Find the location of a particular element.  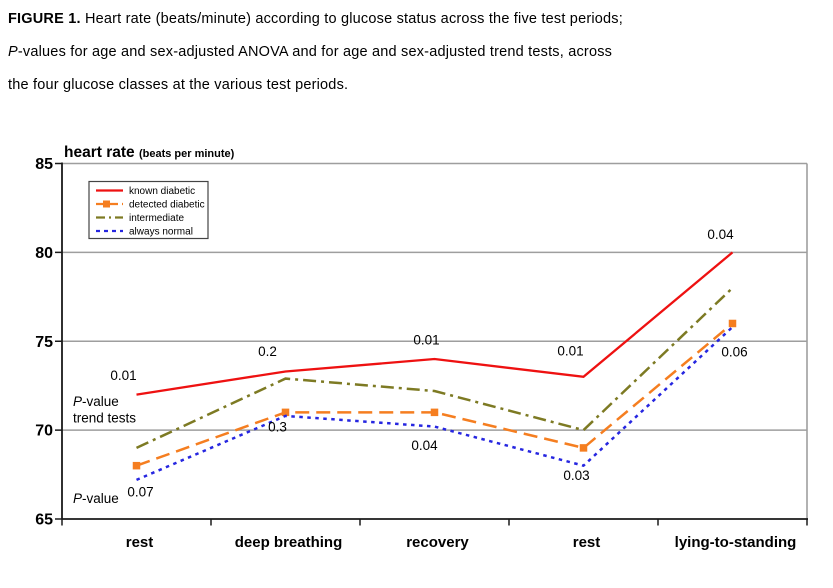

legend-label-2: intermediate is located at coordinates (156, 218).